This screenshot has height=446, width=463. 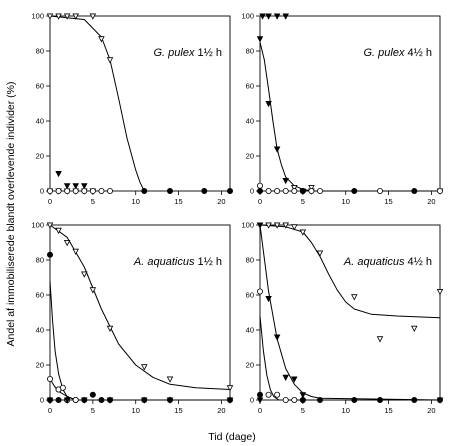 I want to click on panel-title: A. aquaticus 4½ h, so click(x=387, y=262).